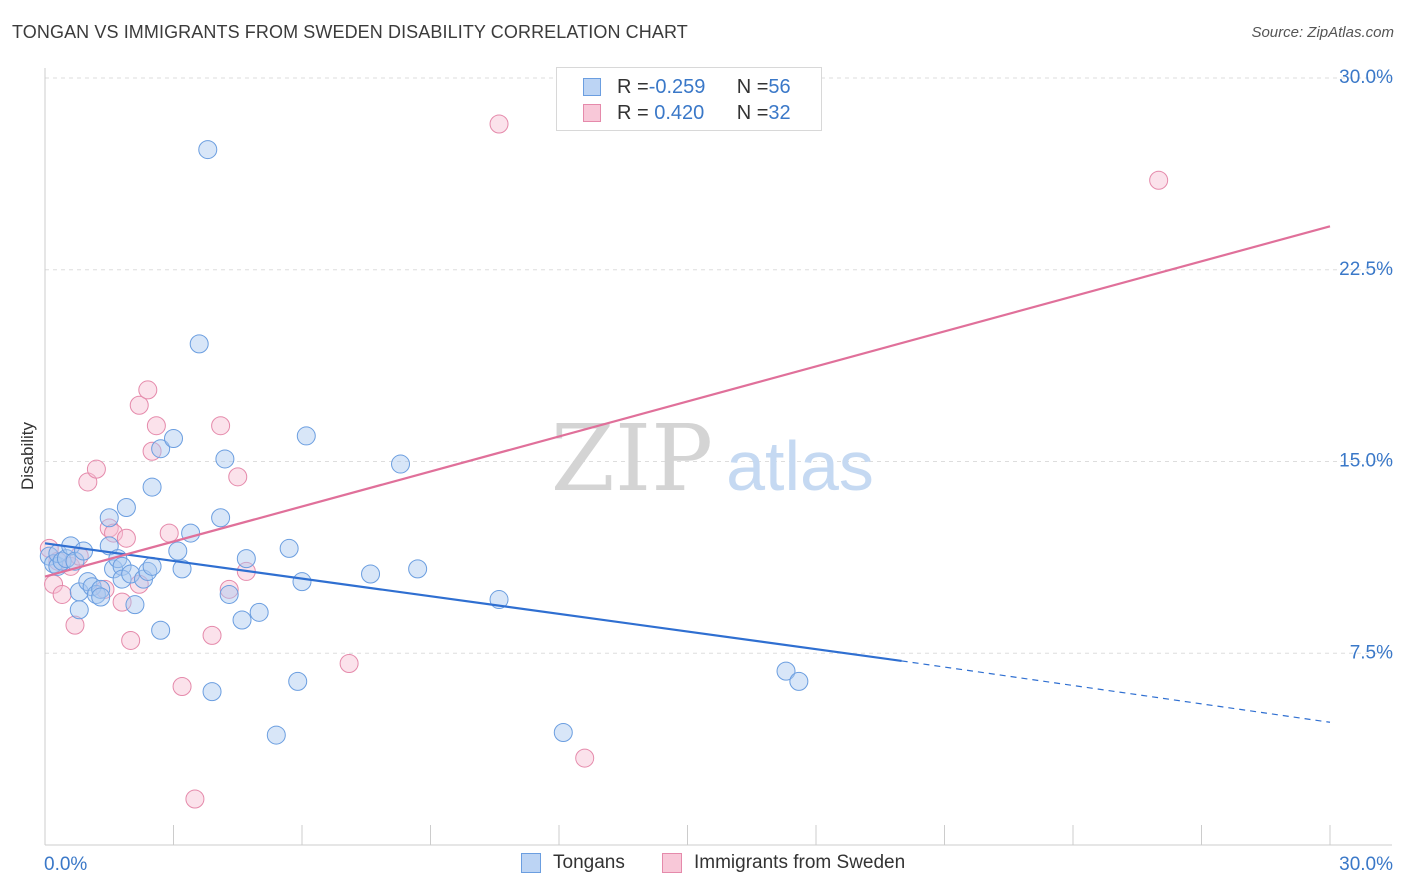  I want to click on source-credit: Source: ZipAtlas.com, so click(1322, 32).